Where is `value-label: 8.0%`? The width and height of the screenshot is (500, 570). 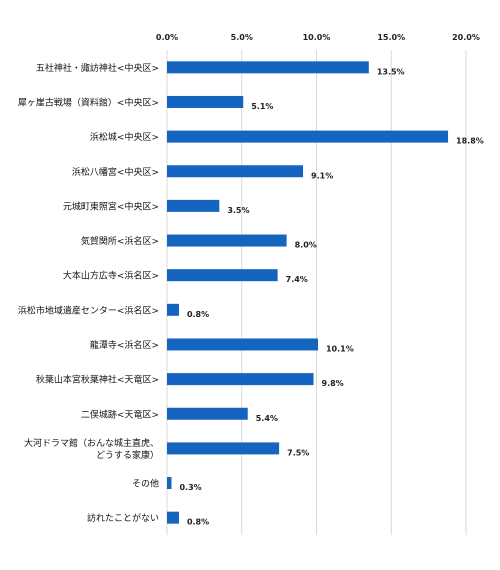
value-label: 8.0% is located at coordinates (306, 245).